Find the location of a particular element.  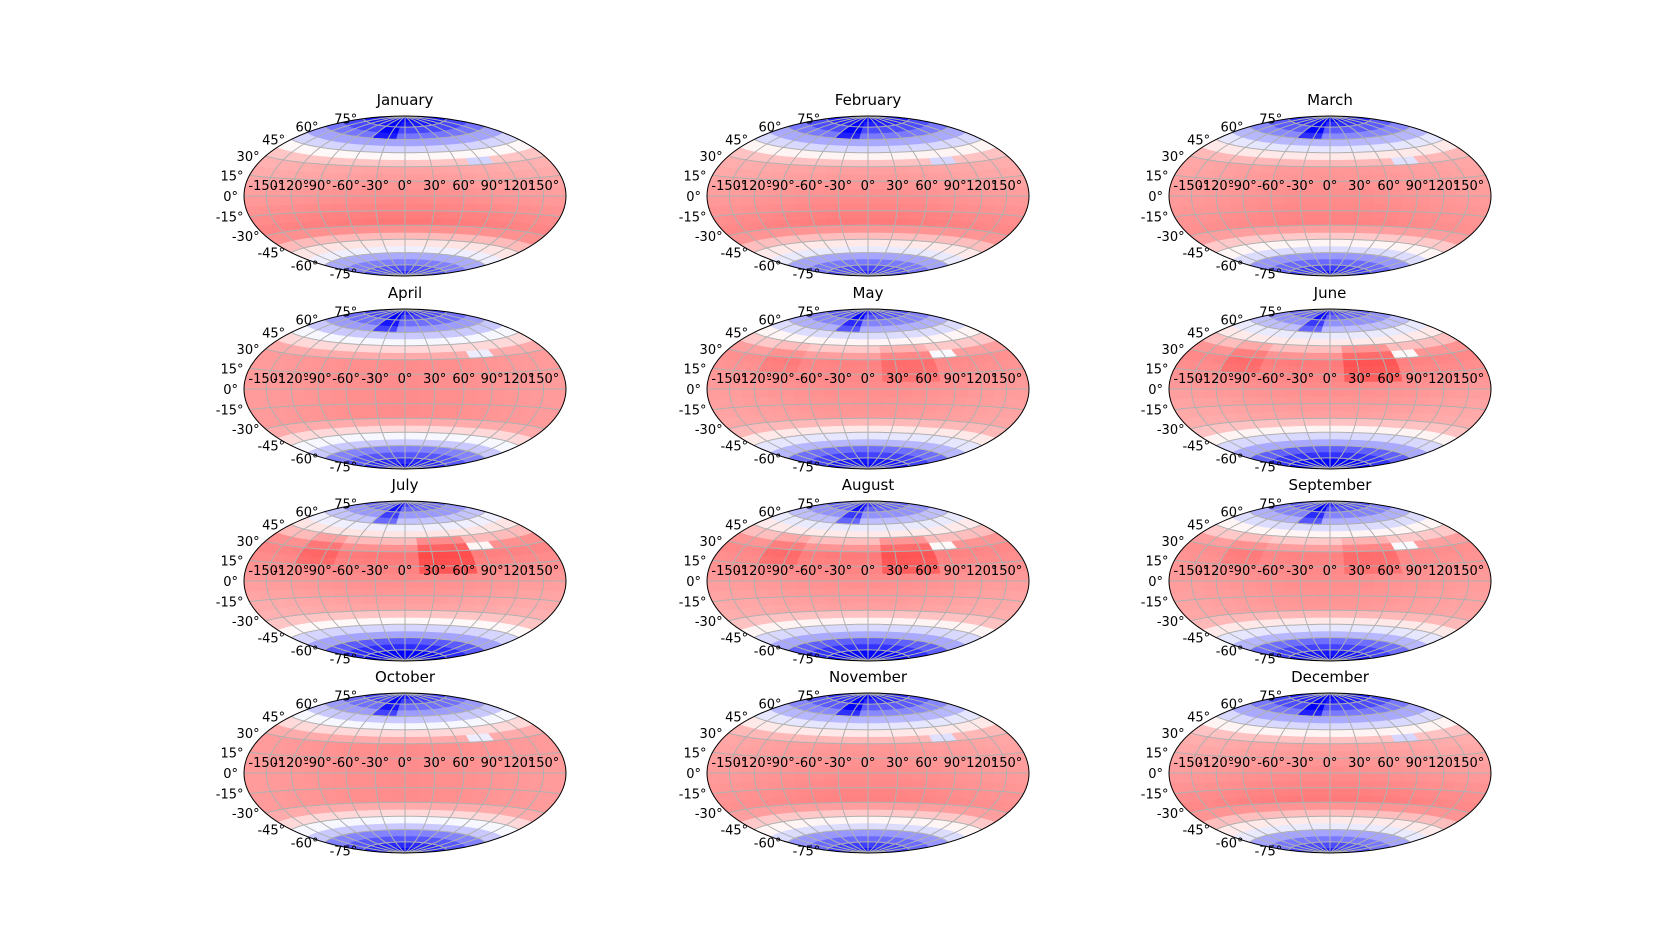

map-outline is located at coordinates (1330, 196).